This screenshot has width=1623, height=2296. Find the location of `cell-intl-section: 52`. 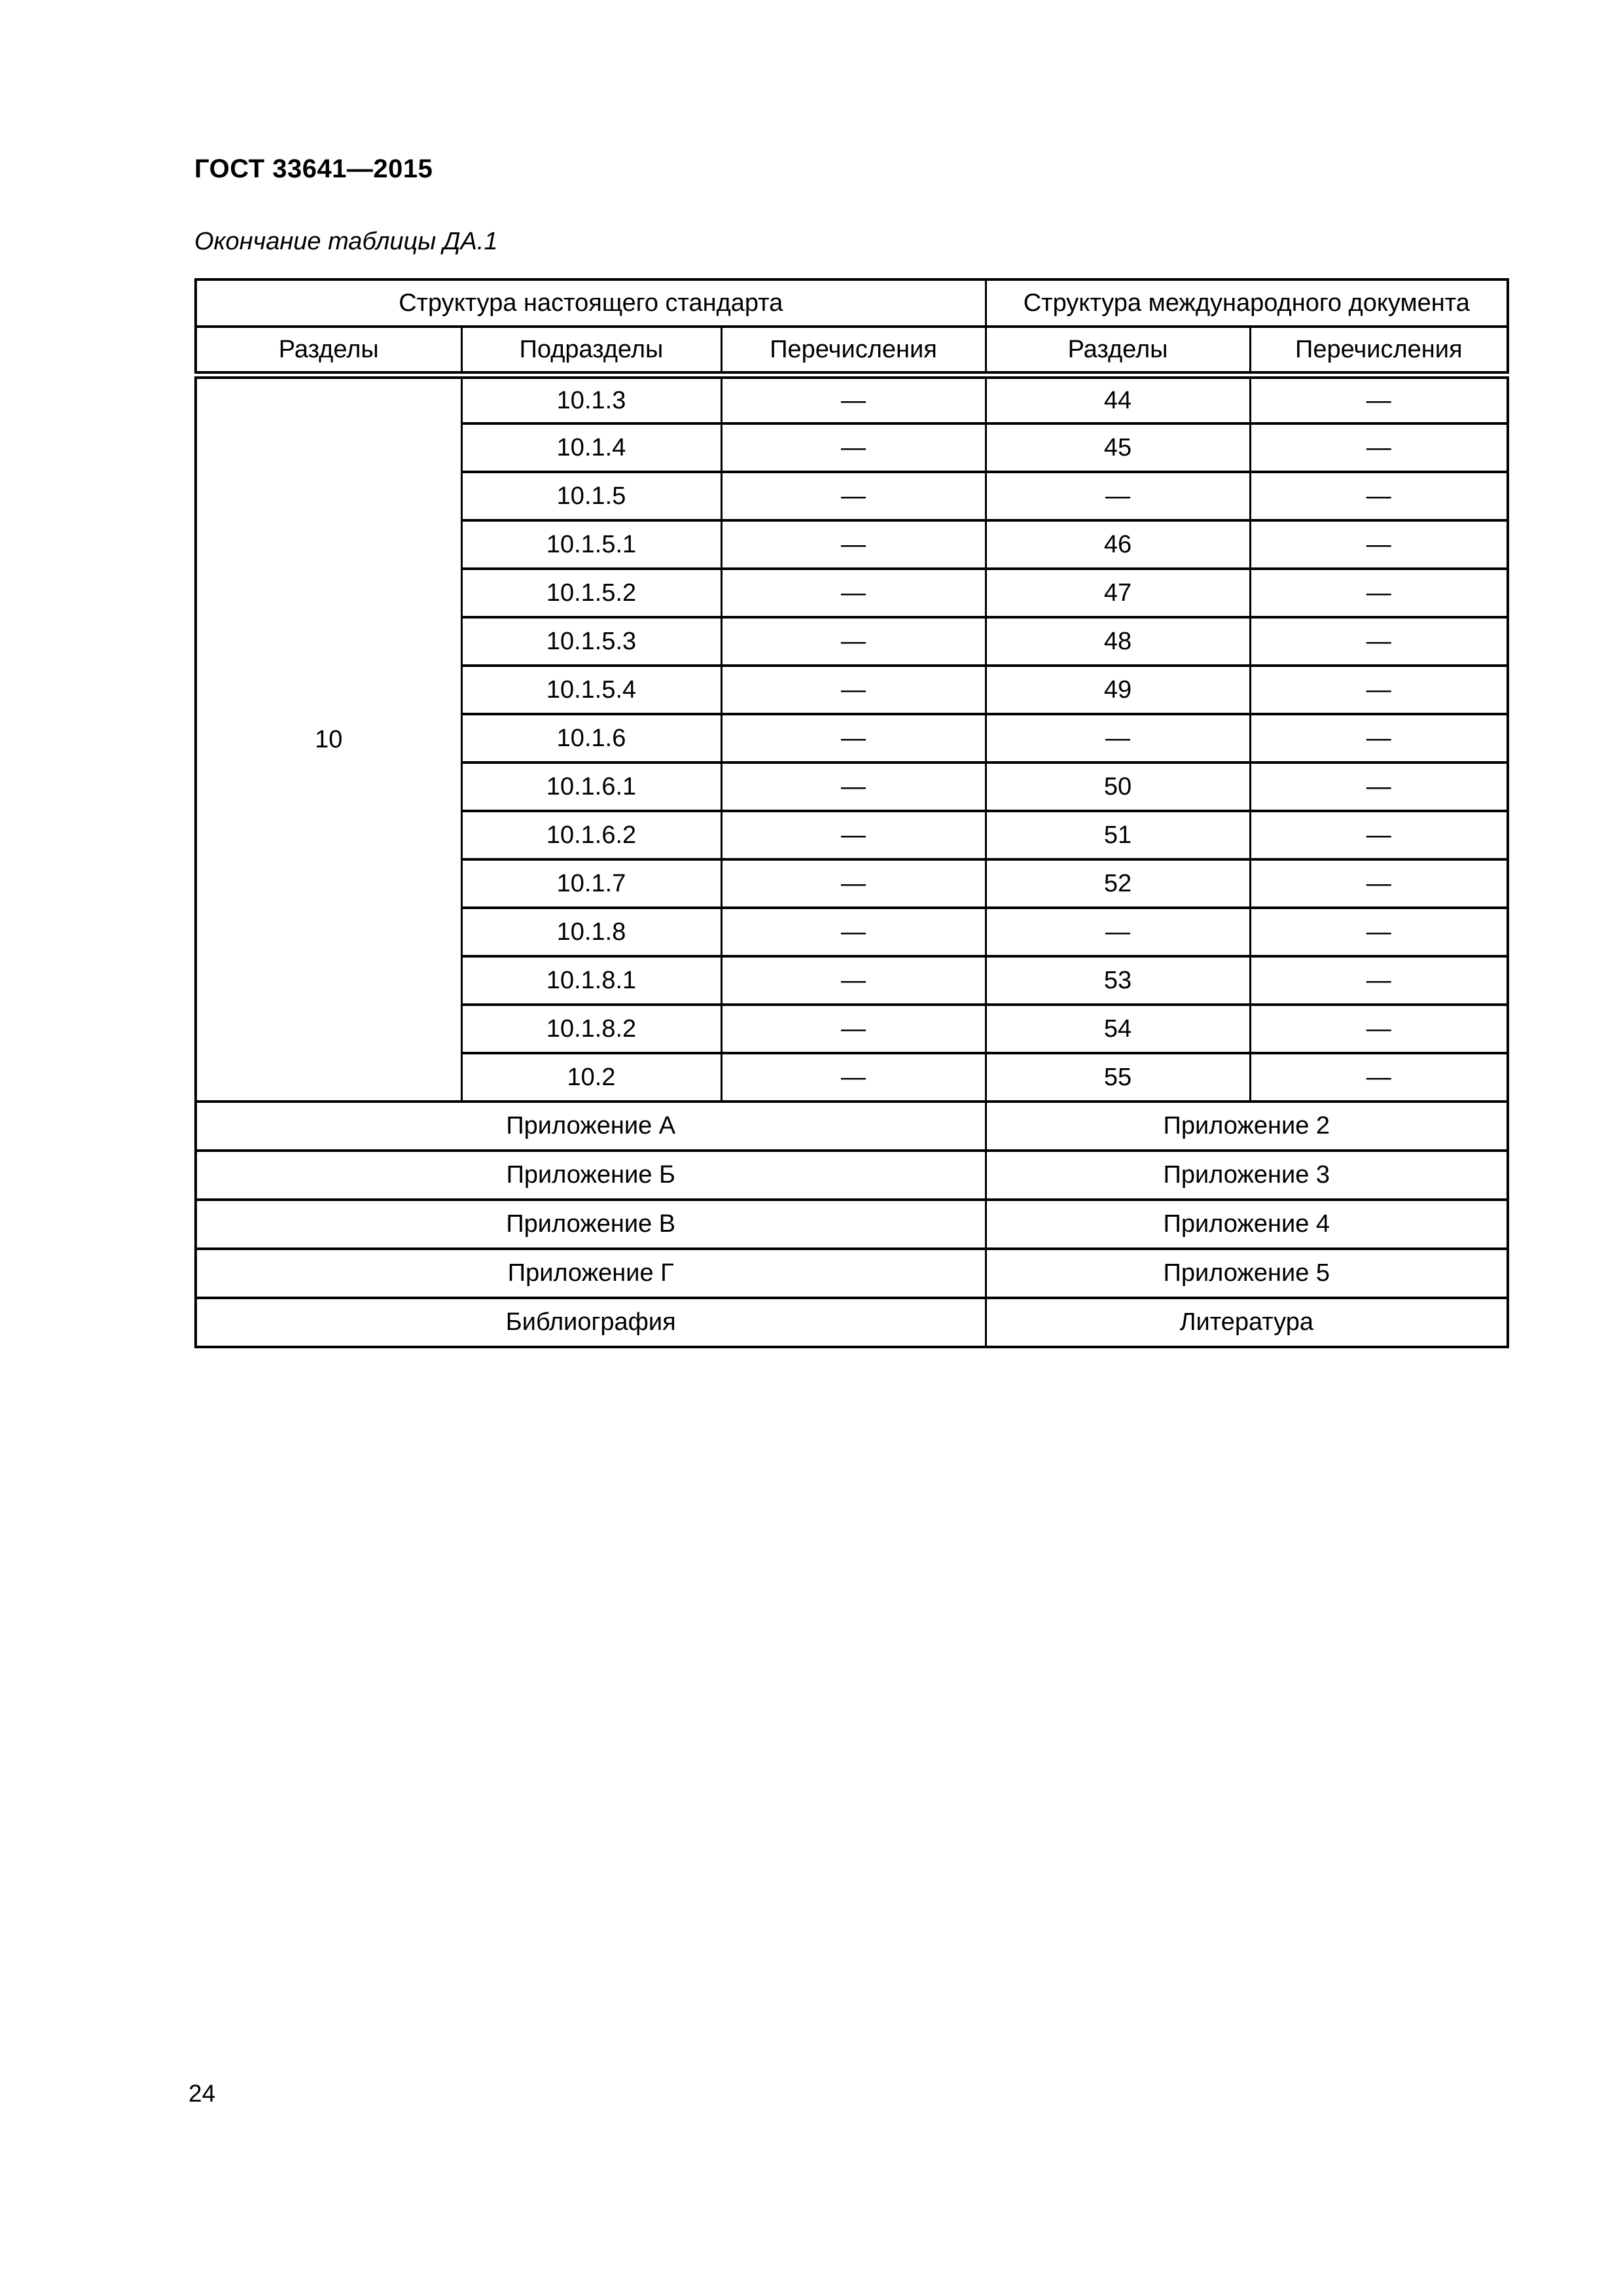

cell-intl-section: 52 is located at coordinates (1117, 883).